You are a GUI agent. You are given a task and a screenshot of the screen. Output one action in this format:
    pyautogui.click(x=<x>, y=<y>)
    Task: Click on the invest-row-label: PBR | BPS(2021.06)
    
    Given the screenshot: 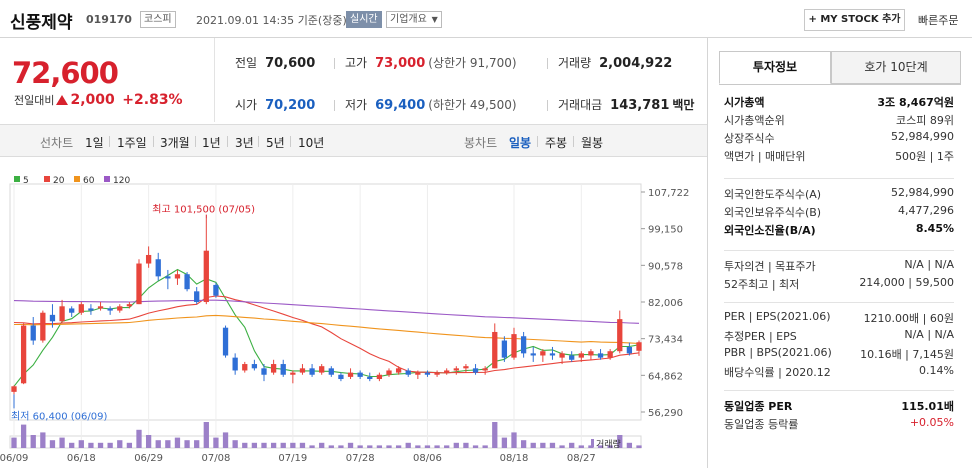 What is the action you would take?
    pyautogui.click(x=778, y=352)
    